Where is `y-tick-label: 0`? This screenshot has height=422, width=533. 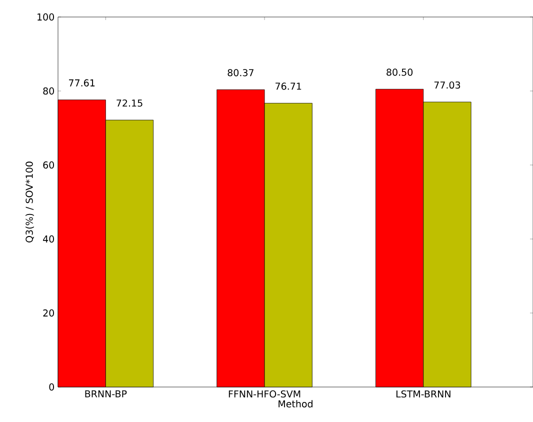
y-tick-label: 0 is located at coordinates (51, 387).